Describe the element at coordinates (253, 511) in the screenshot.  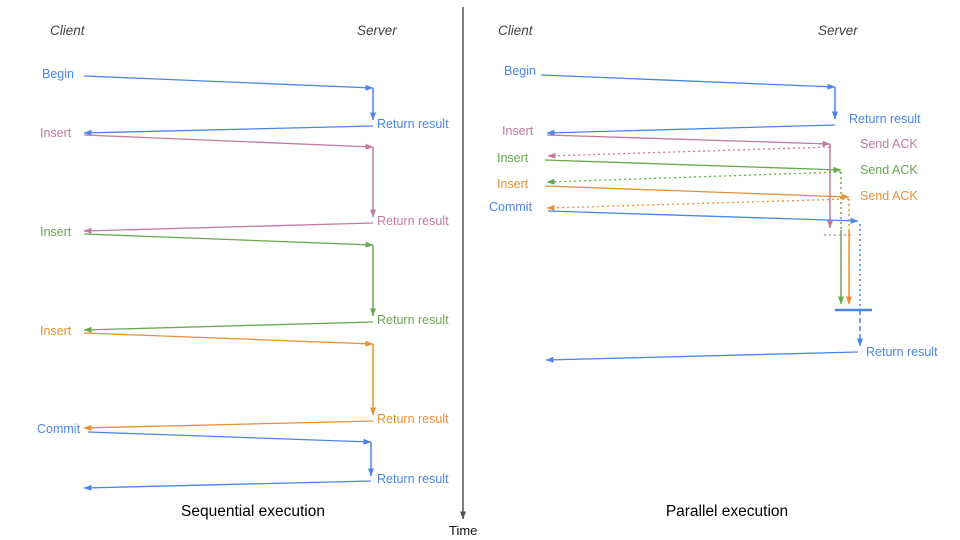
I see `seq-title: Sequential execution` at that location.